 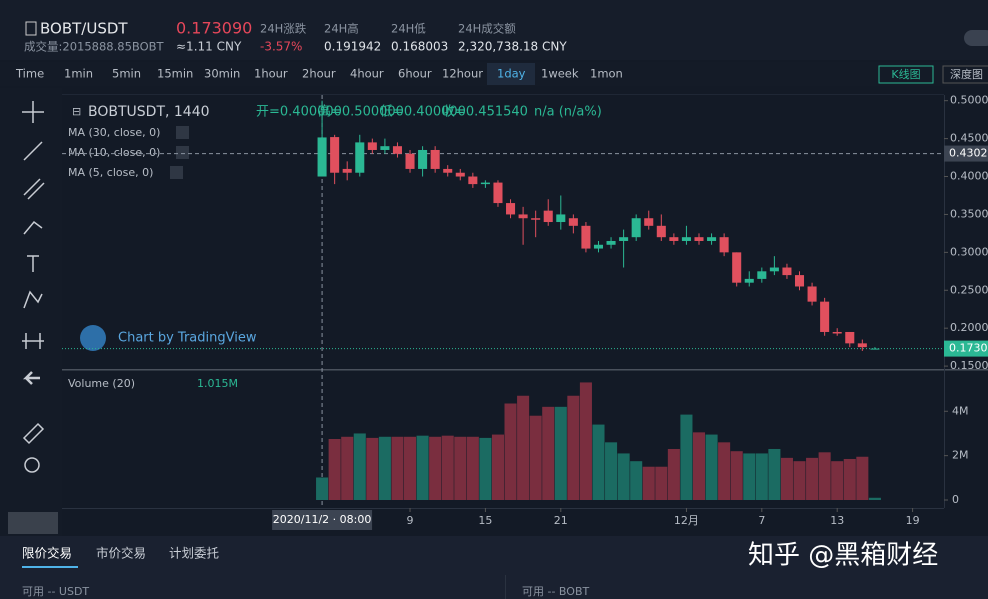 I want to click on interval: 5min, so click(x=126, y=74).